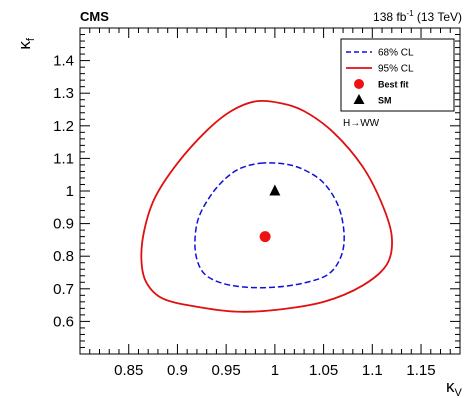 This screenshot has width=465, height=398. I want to click on y-tick-label: 1, so click(70, 191).